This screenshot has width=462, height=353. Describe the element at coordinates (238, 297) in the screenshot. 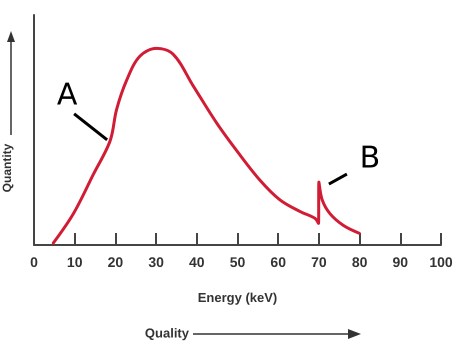

I see `x-axis-title: Energy (keV)` at that location.